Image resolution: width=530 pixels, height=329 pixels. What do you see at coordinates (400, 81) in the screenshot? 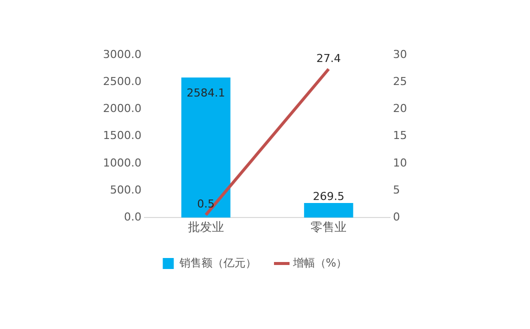
I see `y2-tick-label: 25` at bounding box center [400, 81].